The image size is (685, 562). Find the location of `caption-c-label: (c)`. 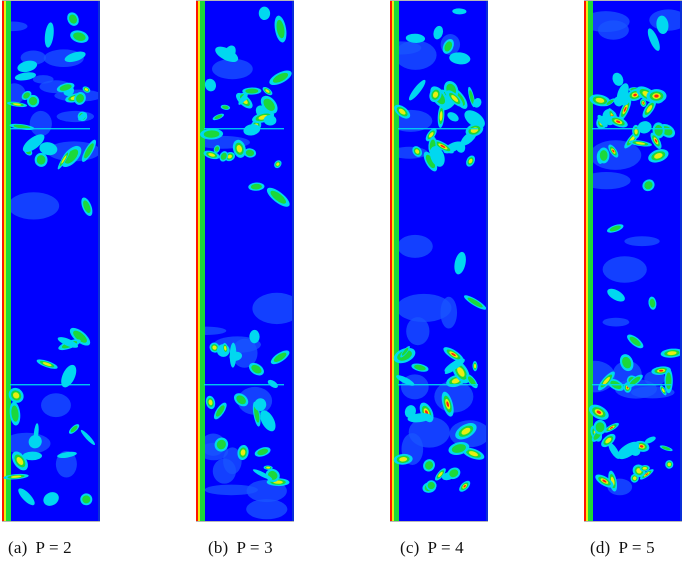

caption-c-label: (c) is located at coordinates (410, 547).